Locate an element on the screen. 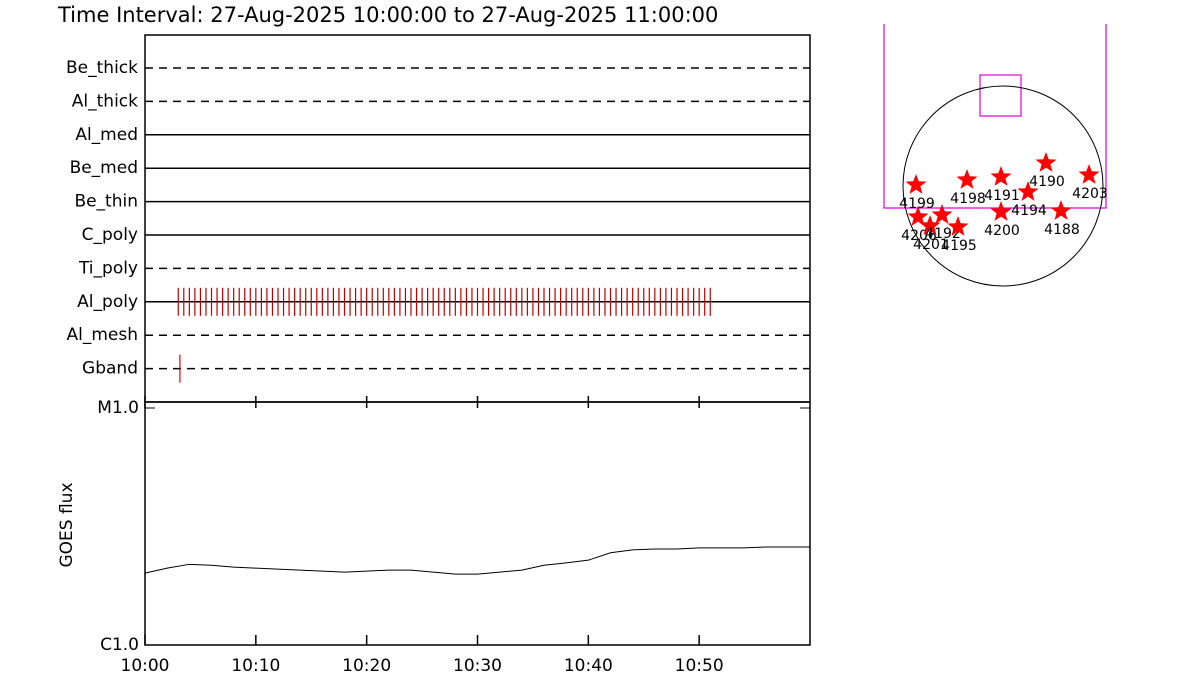 The height and width of the screenshot is (700, 1200). ar-label: 4198 is located at coordinates (968, 199).